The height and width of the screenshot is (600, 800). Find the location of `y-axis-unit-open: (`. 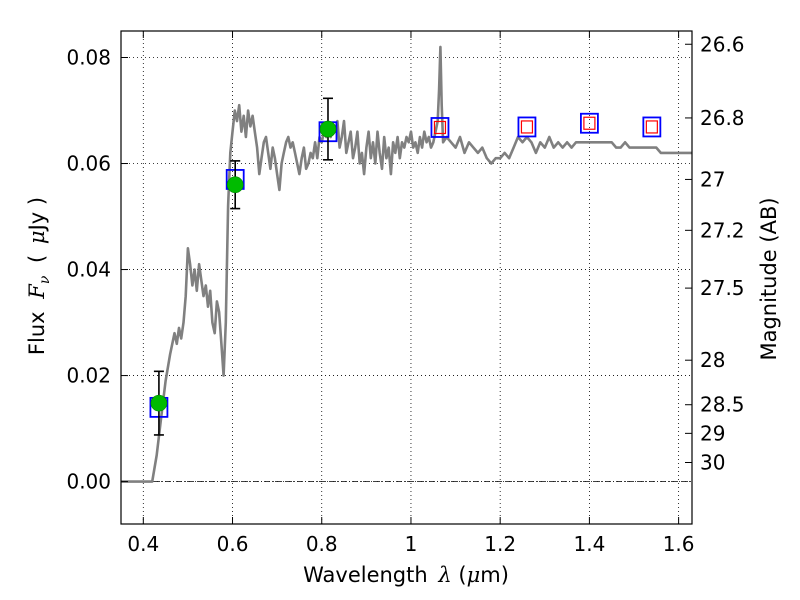

y-axis-unit-open: ( is located at coordinates (37, 259).